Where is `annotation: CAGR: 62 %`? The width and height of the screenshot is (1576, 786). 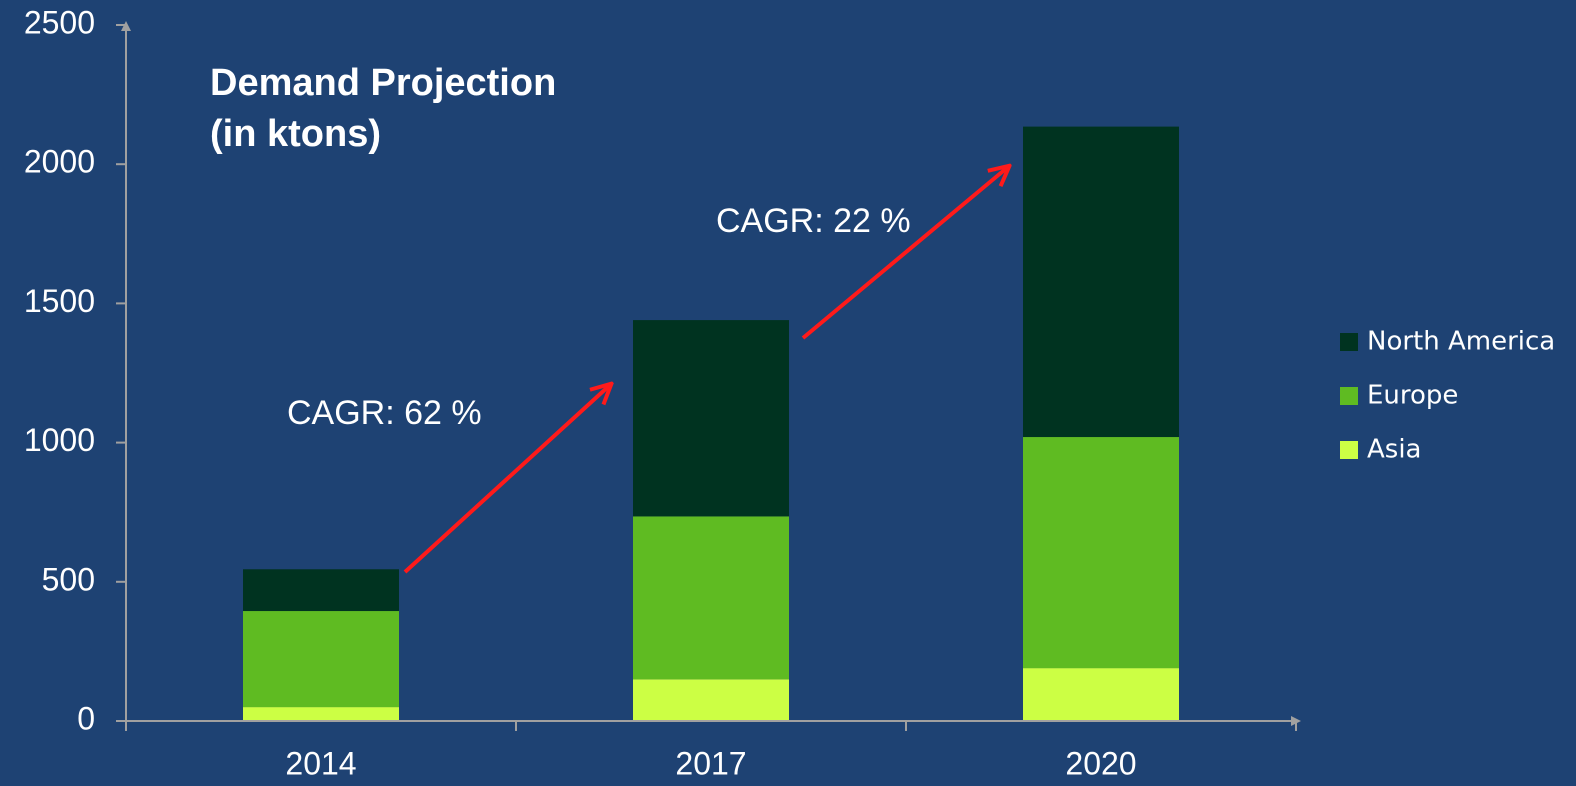
annotation: CAGR: 62 % is located at coordinates (384, 413).